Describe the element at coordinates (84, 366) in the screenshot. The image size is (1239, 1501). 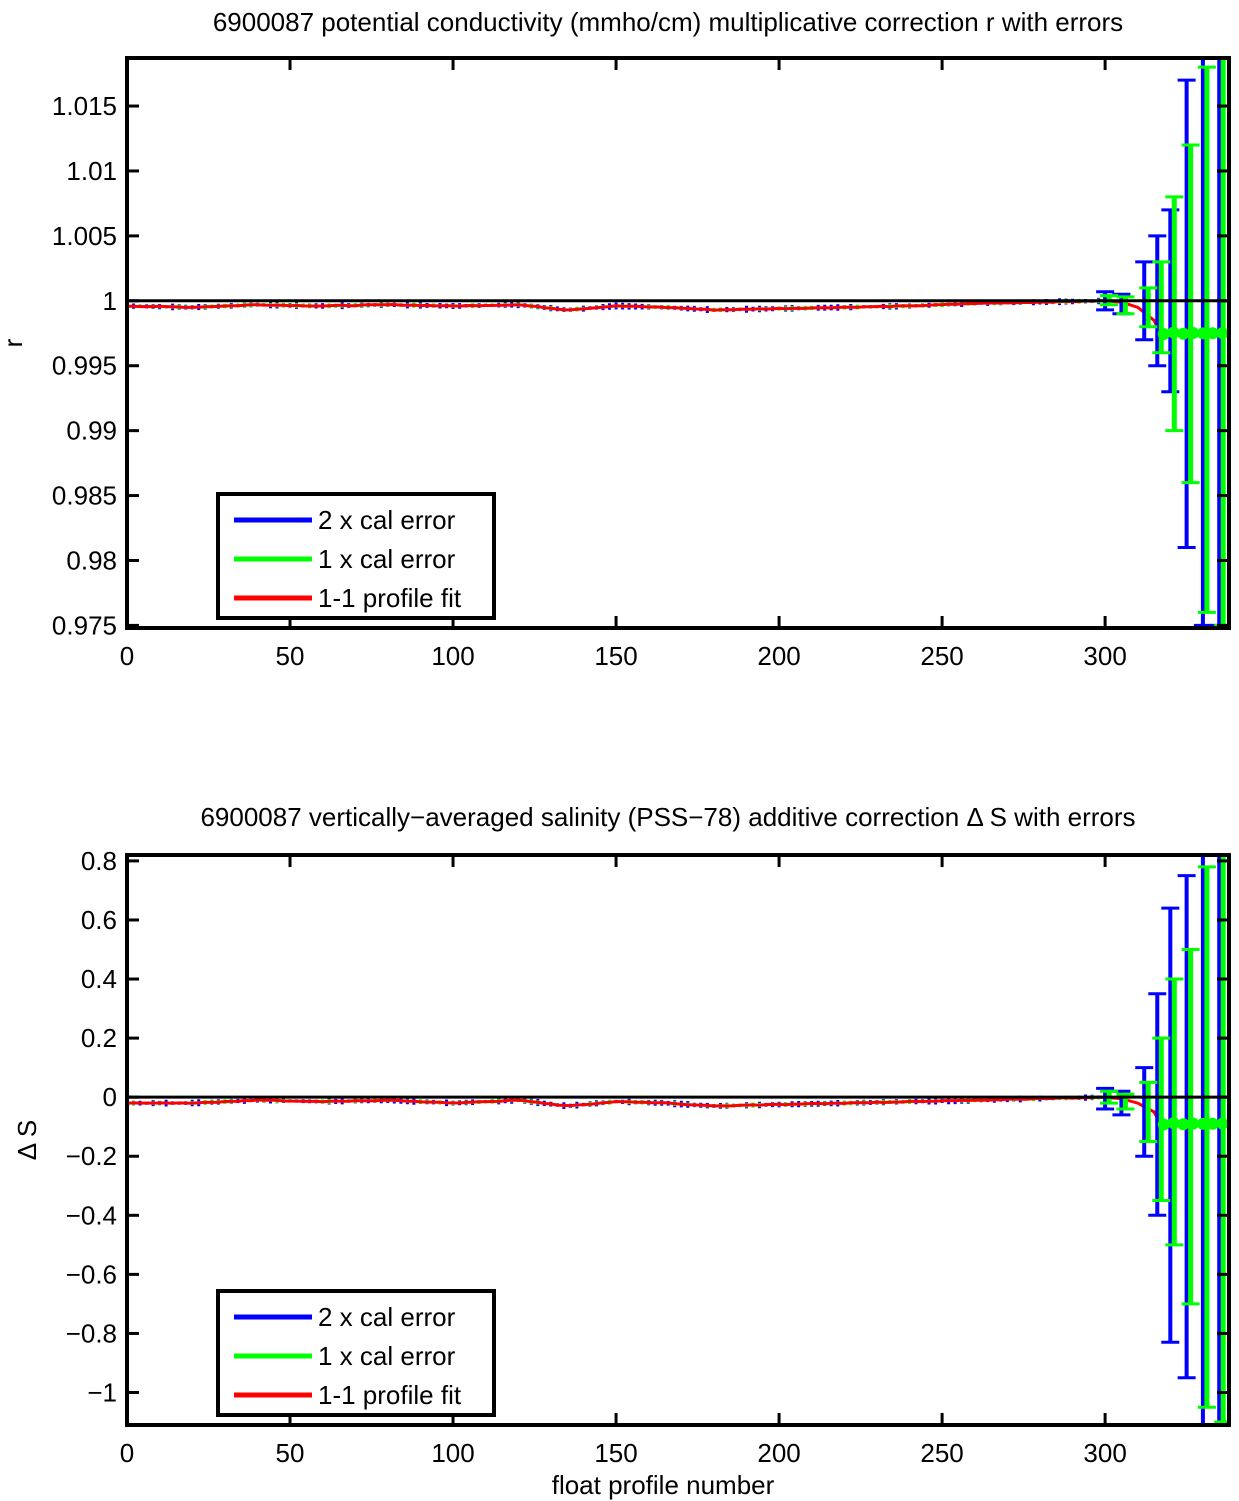
I see `y-tick-label: 0.995` at that location.